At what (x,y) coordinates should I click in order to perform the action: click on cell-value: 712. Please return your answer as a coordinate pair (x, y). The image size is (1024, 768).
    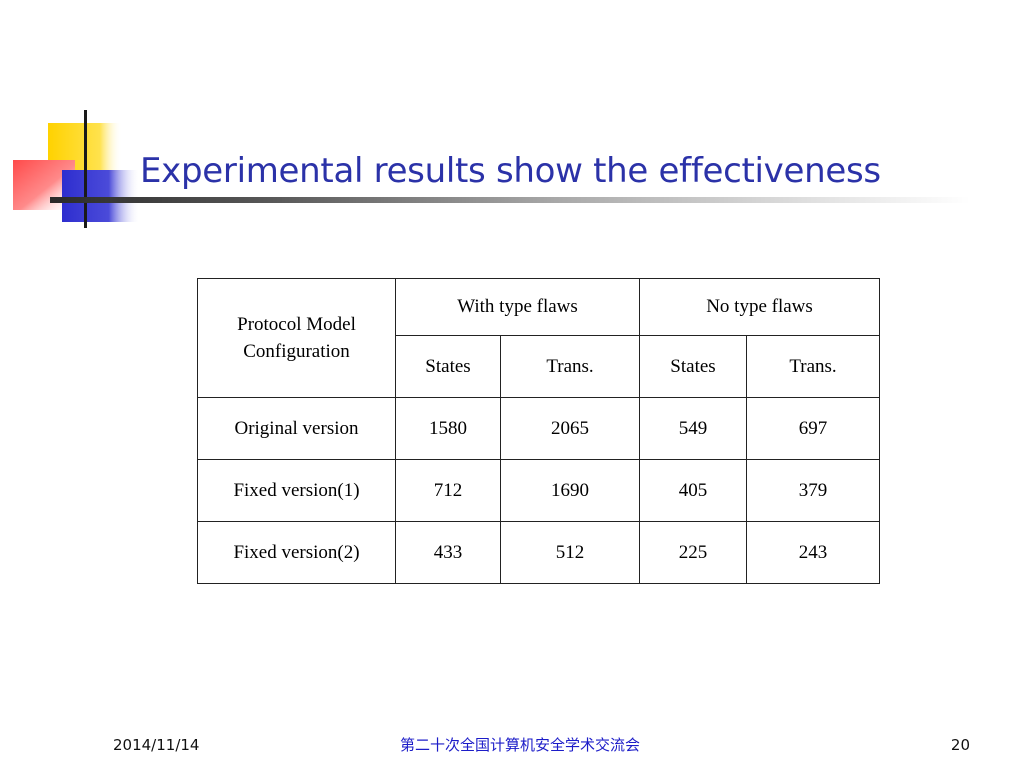
    Looking at the image, I should click on (448, 490).